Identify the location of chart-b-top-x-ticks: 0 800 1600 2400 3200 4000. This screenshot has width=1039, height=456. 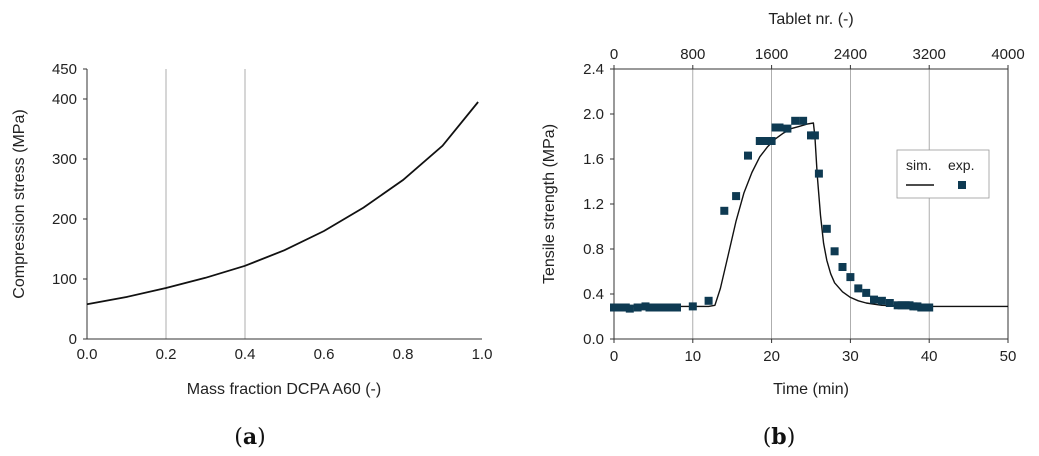
(817, 57).